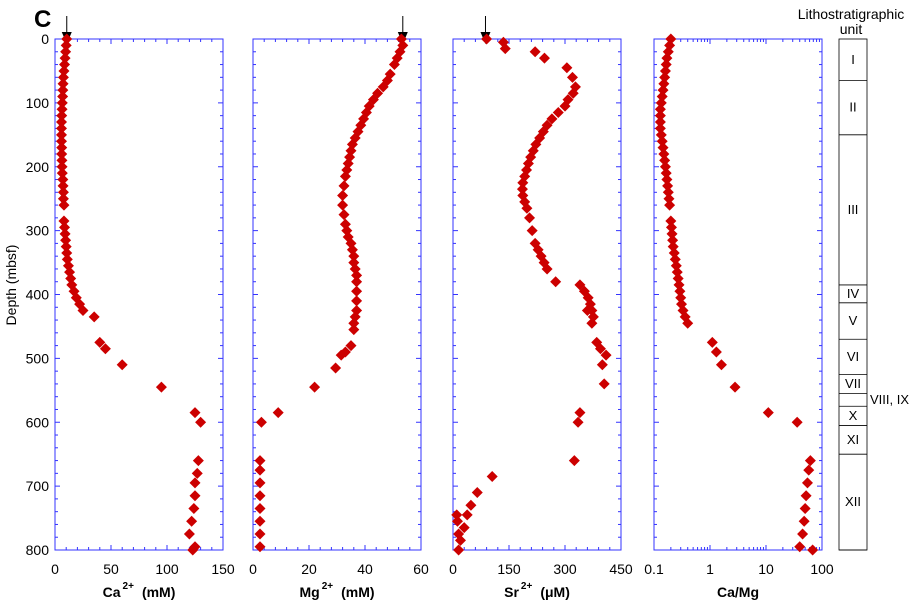 The height and width of the screenshot is (608, 916). Describe the element at coordinates (710, 569) in the screenshot. I see `x-tick-label: 1` at that location.